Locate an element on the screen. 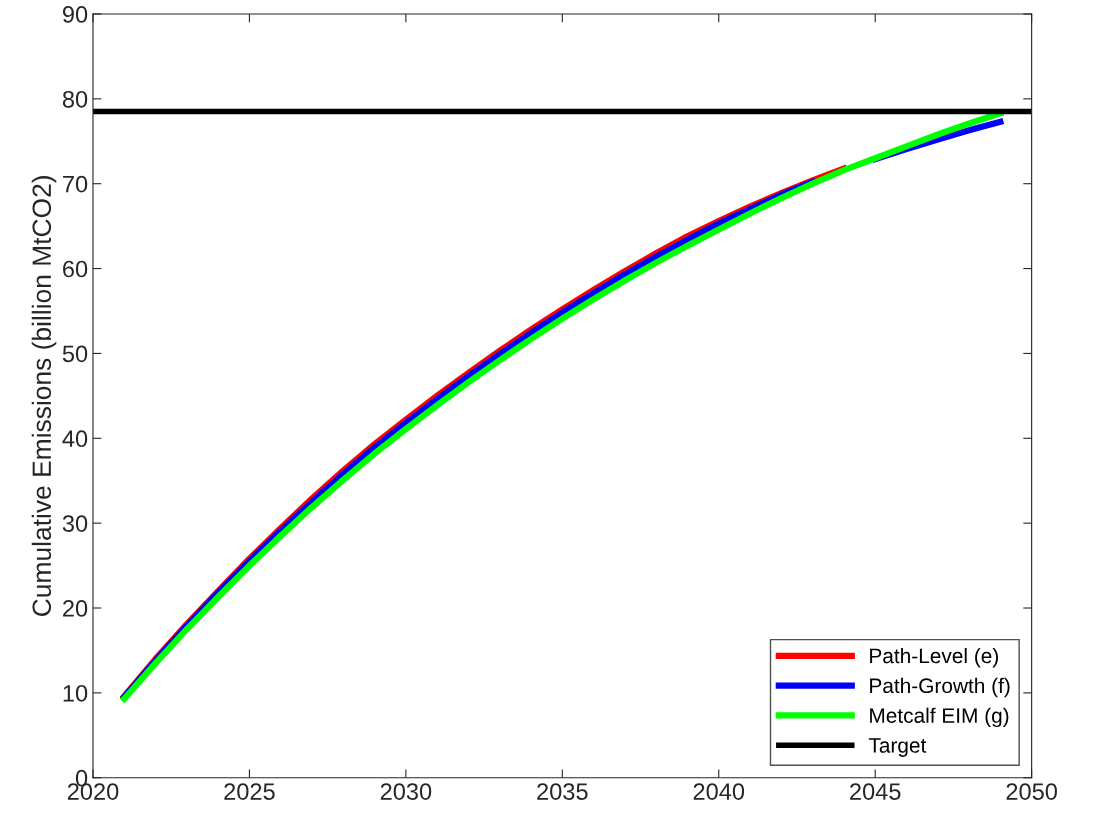 The height and width of the screenshot is (823, 1094). x-tick-label: 2040 is located at coordinates (719, 791).